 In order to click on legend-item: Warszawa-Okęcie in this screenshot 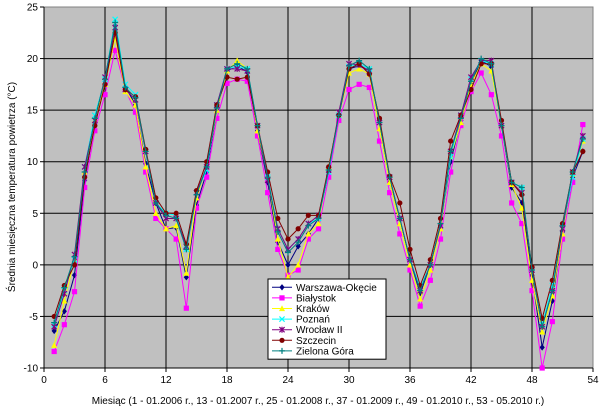, I will do `click(324, 288)`.